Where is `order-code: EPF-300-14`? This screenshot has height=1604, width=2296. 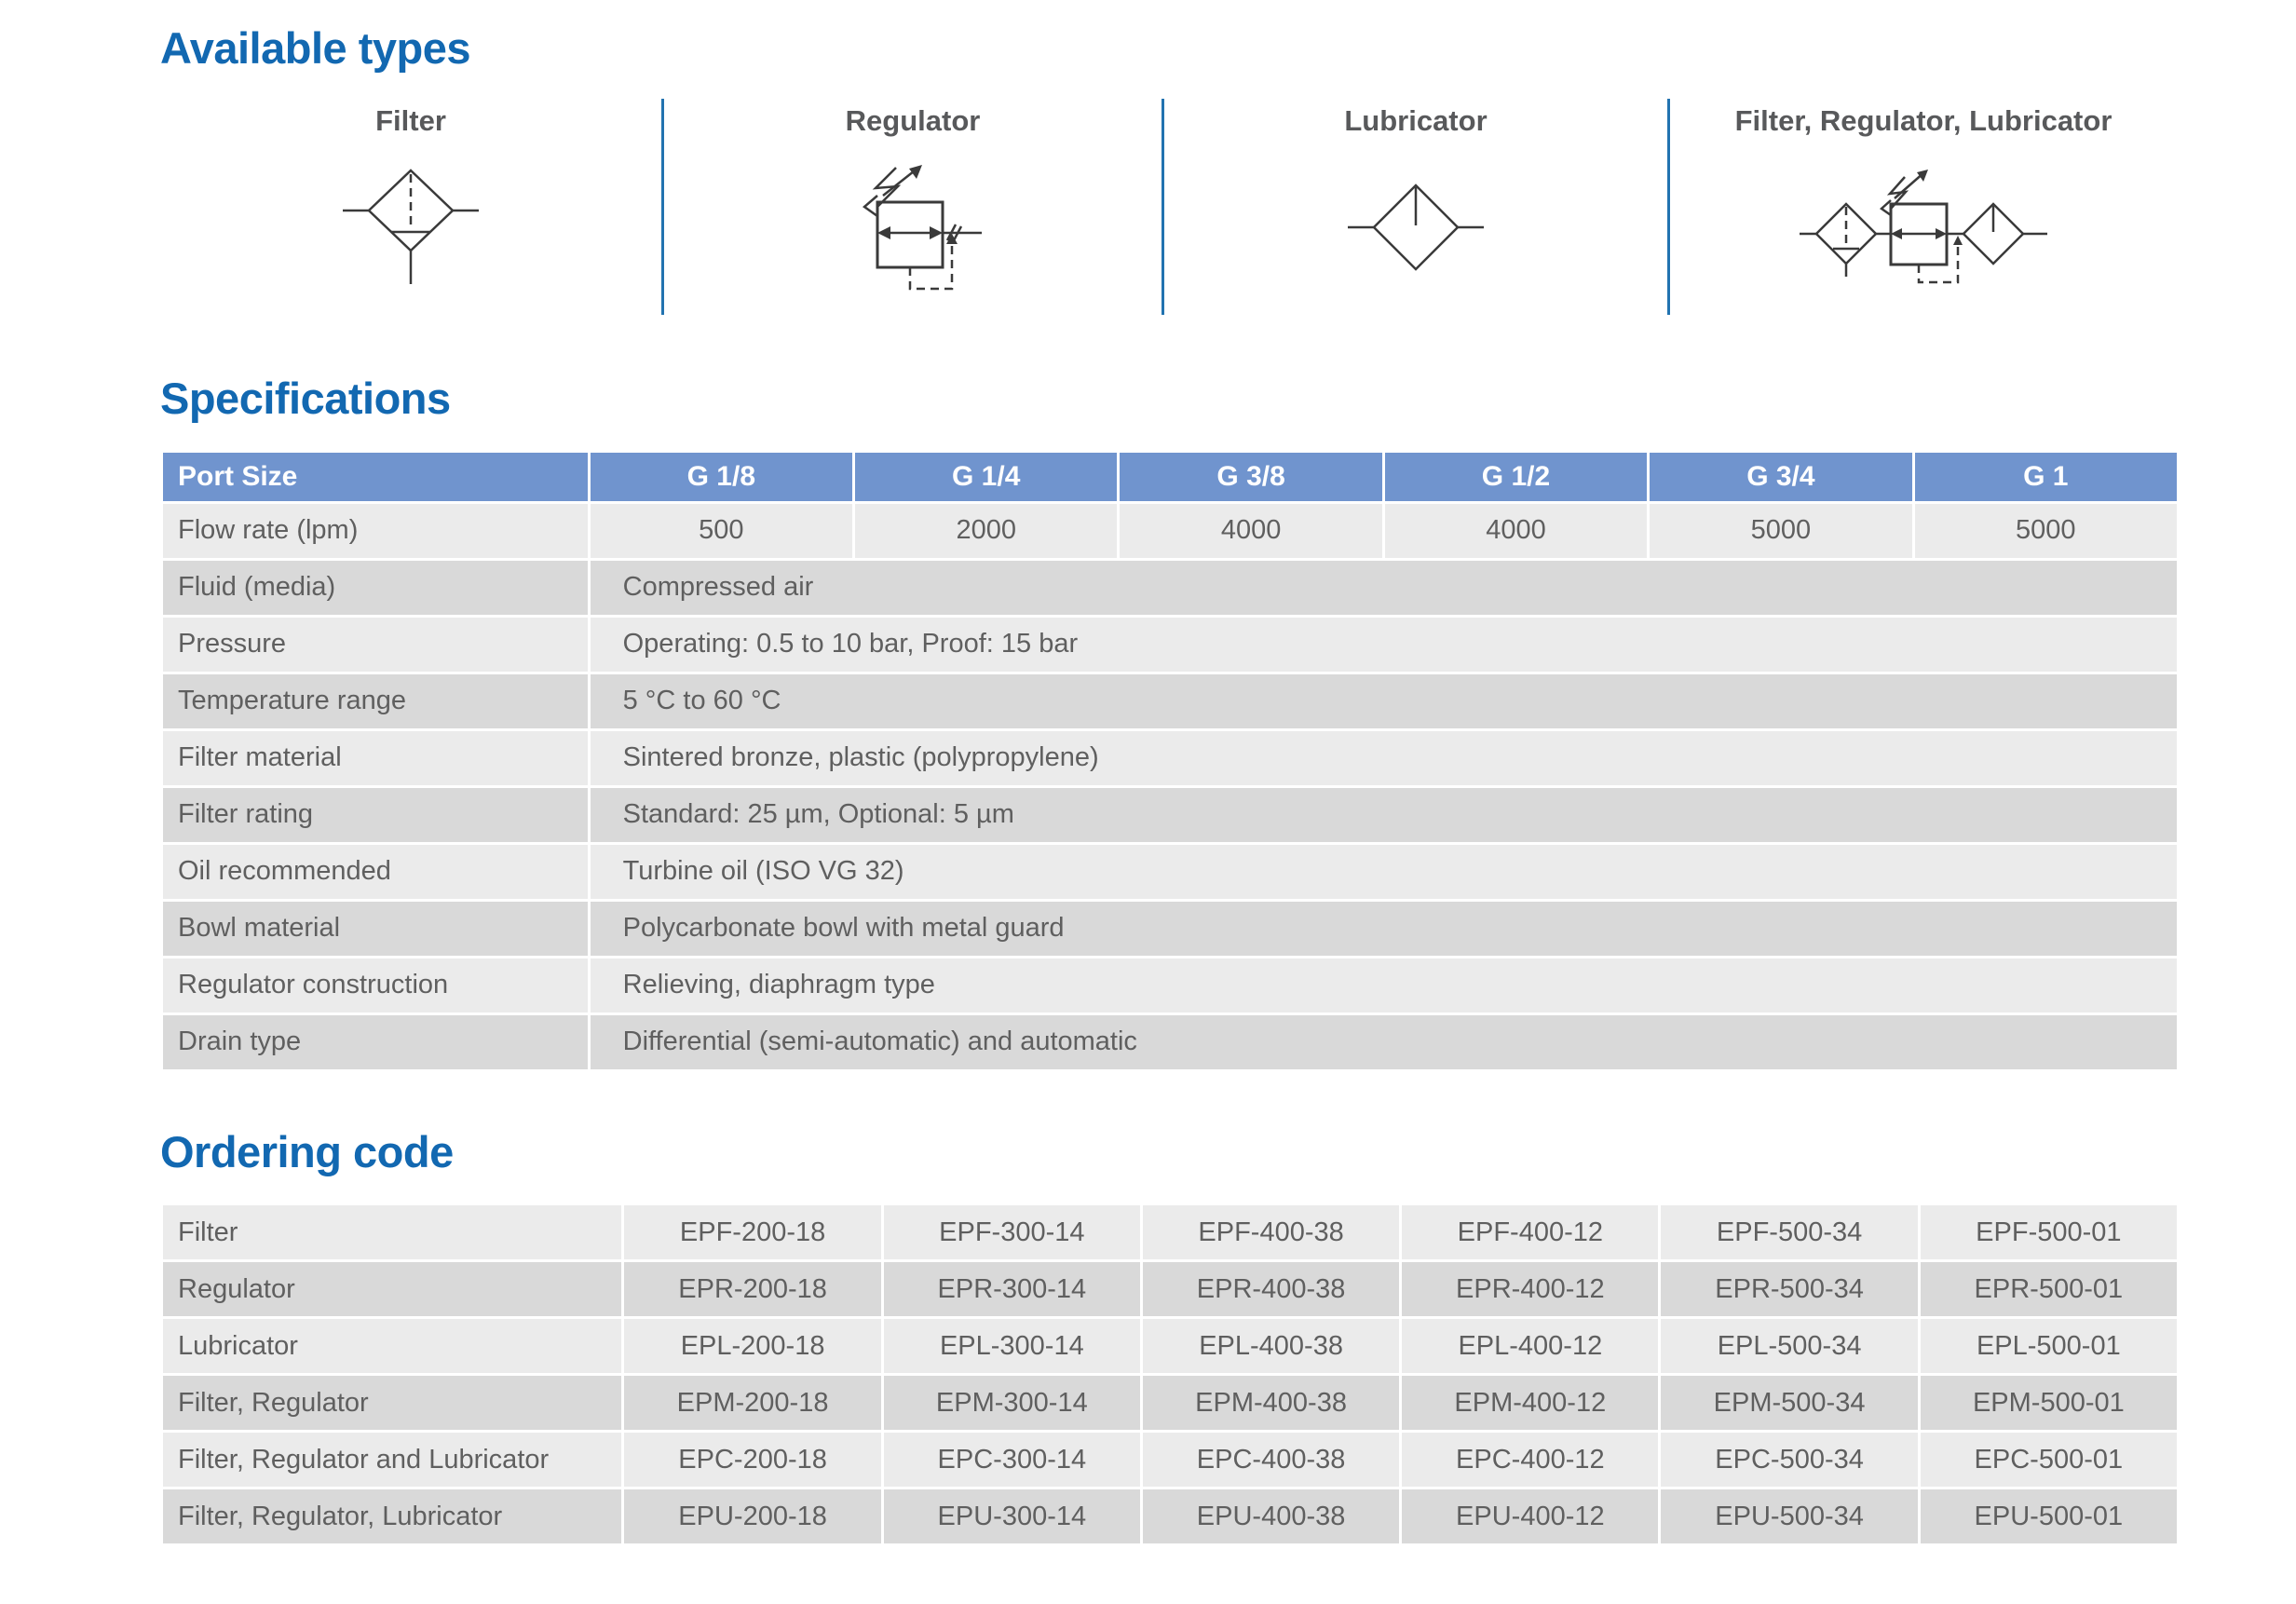 order-code: EPF-300-14 is located at coordinates (1011, 1233).